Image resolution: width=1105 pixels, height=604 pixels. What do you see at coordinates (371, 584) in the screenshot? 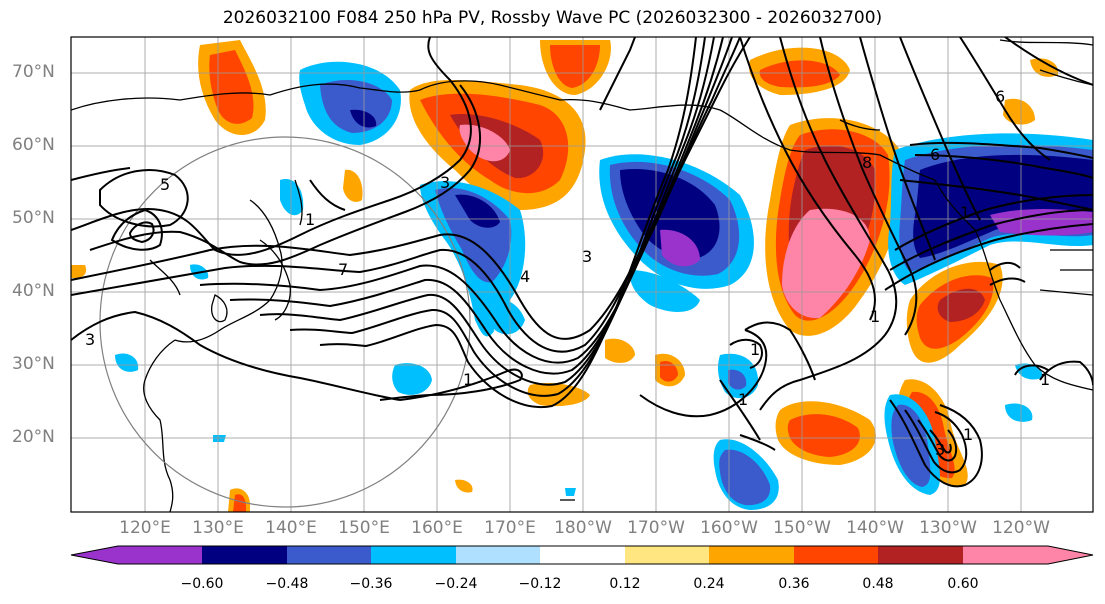
I see `colorbar-tick-label: −0.36` at bounding box center [371, 584].